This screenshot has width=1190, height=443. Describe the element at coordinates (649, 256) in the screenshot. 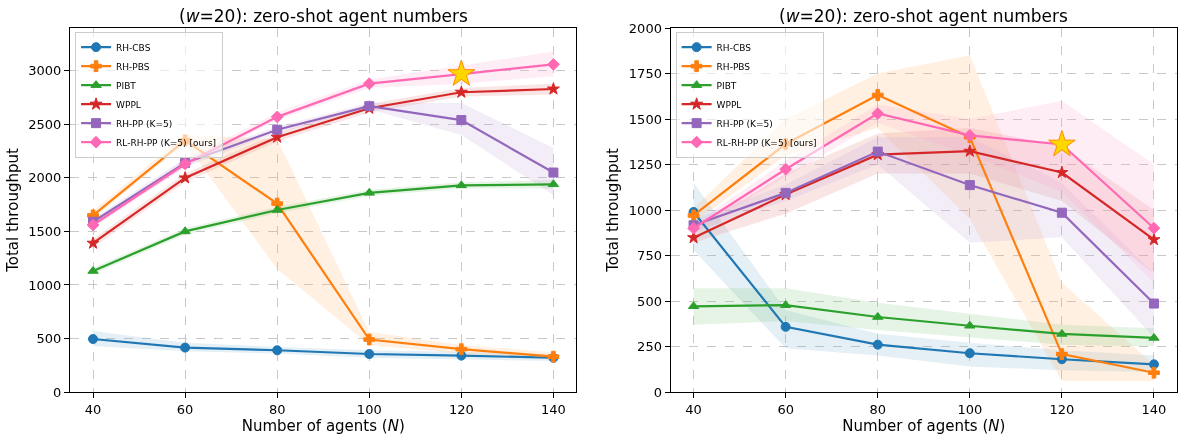

I see `y-tick-label: 750` at that location.